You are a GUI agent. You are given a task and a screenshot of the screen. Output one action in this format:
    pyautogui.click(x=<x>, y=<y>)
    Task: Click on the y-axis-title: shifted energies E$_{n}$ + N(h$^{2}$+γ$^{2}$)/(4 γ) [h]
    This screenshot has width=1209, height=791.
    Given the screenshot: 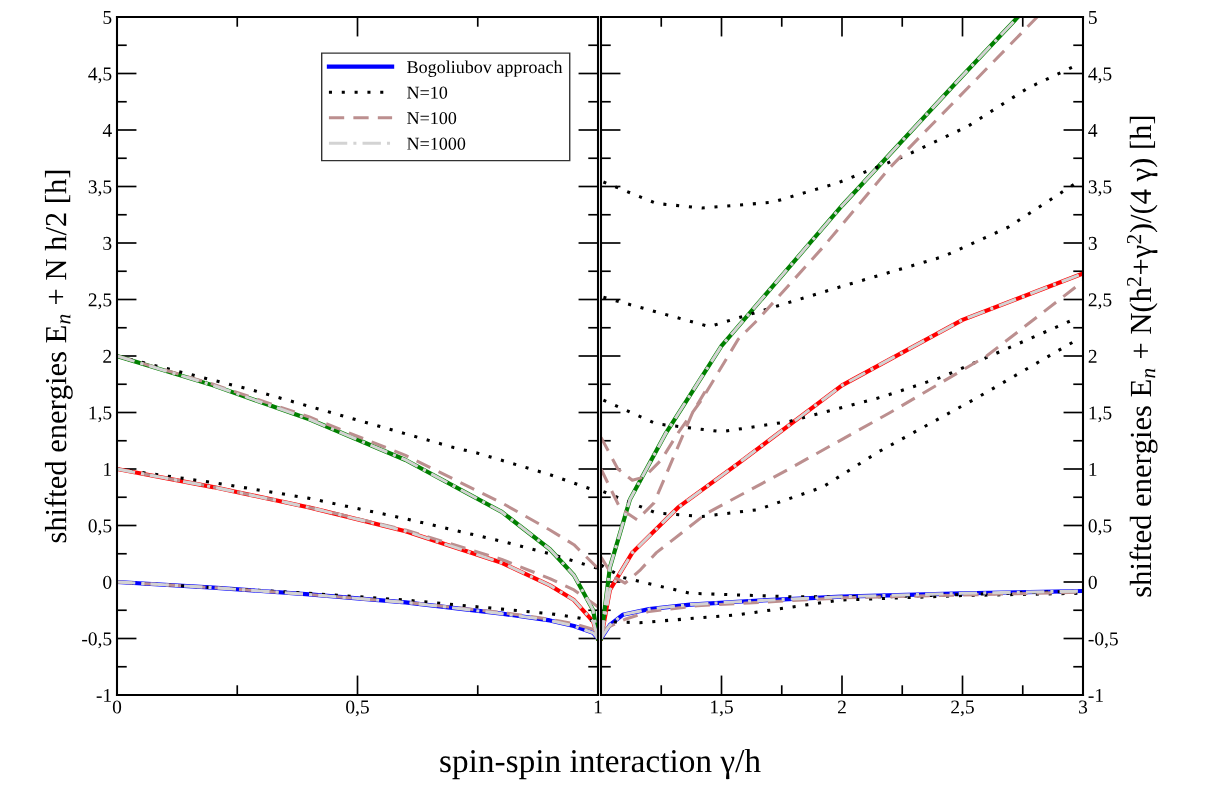 What is the action you would take?
    pyautogui.click(x=1142, y=356)
    